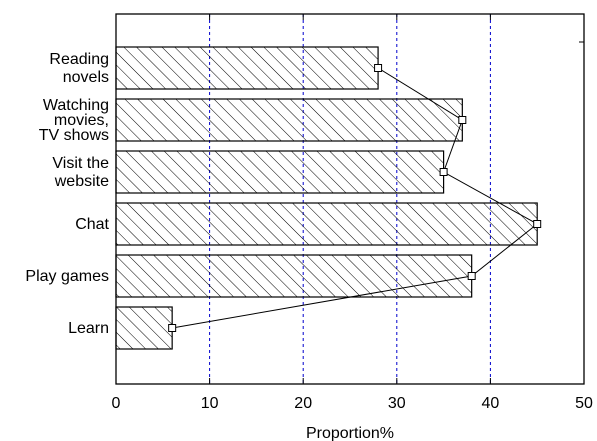  What do you see at coordinates (303, 403) in the screenshot?
I see `x-tick-label: 20` at bounding box center [303, 403].